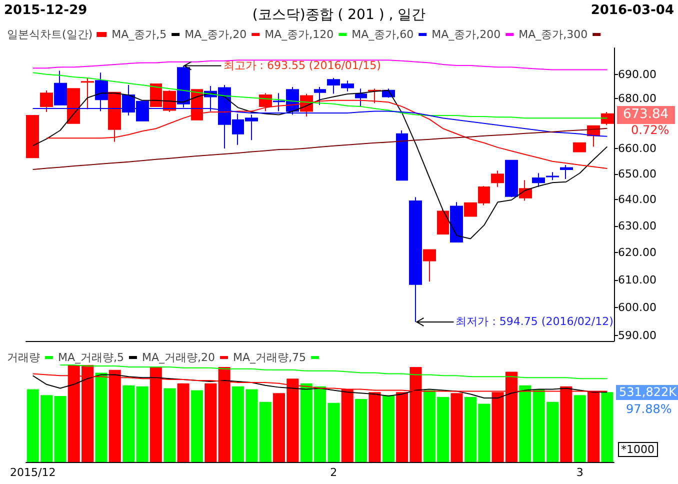 The height and width of the screenshot is (484, 678). Describe the element at coordinates (139, 34) in the screenshot. I see `legend-label: MA_종가,5` at that location.